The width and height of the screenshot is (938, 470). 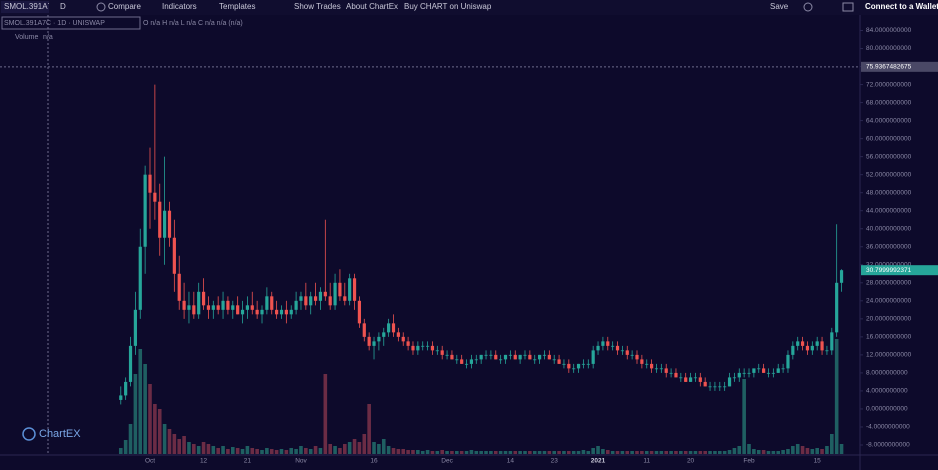 What do you see at coordinates (448, 6) in the screenshot?
I see `buy-link: Buy CHART on Uniswap` at bounding box center [448, 6].